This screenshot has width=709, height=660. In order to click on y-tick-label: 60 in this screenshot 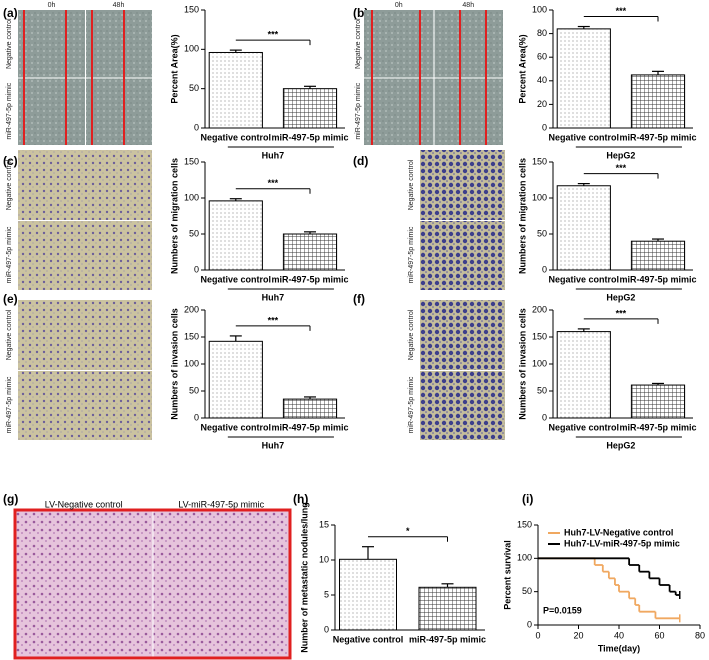, I will do `click(542, 57)`.